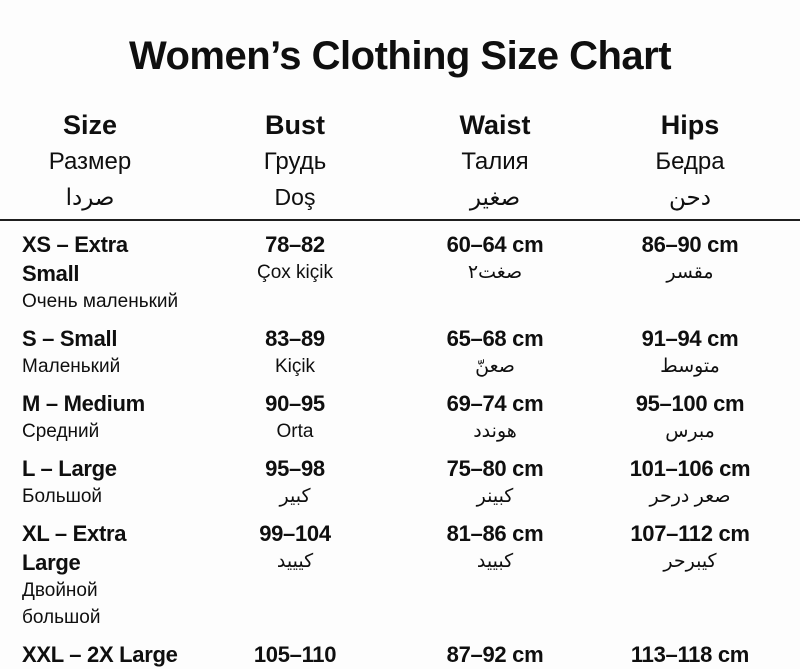  What do you see at coordinates (690, 431) in the screenshot?
I see `hips-sublabel: مبرس` at bounding box center [690, 431].